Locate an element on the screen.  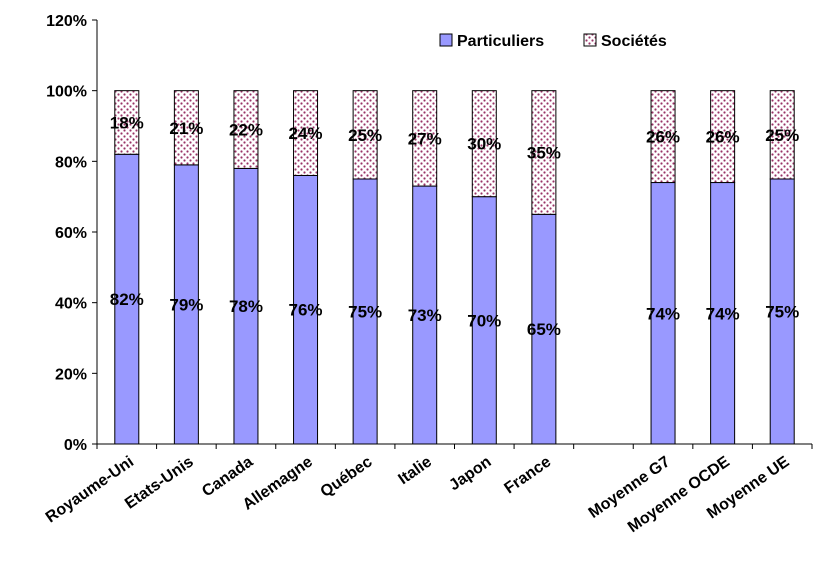
data-label-societes: 27% is located at coordinates (425, 138).